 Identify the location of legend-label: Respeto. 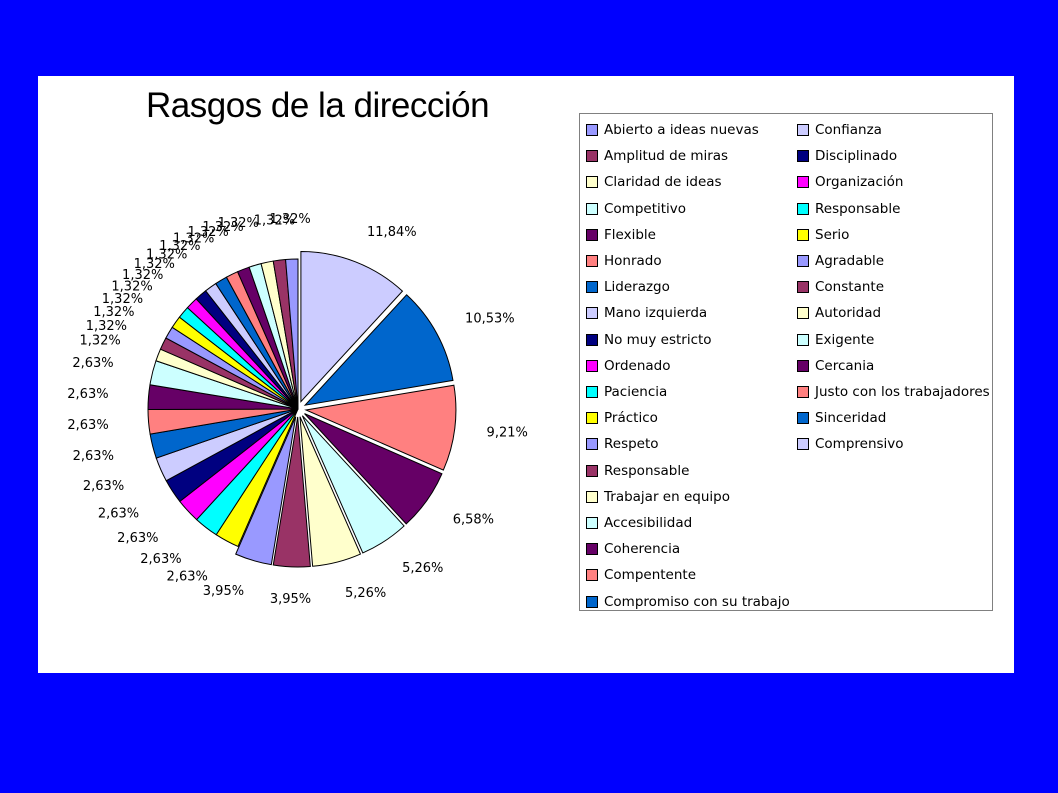
(631, 444).